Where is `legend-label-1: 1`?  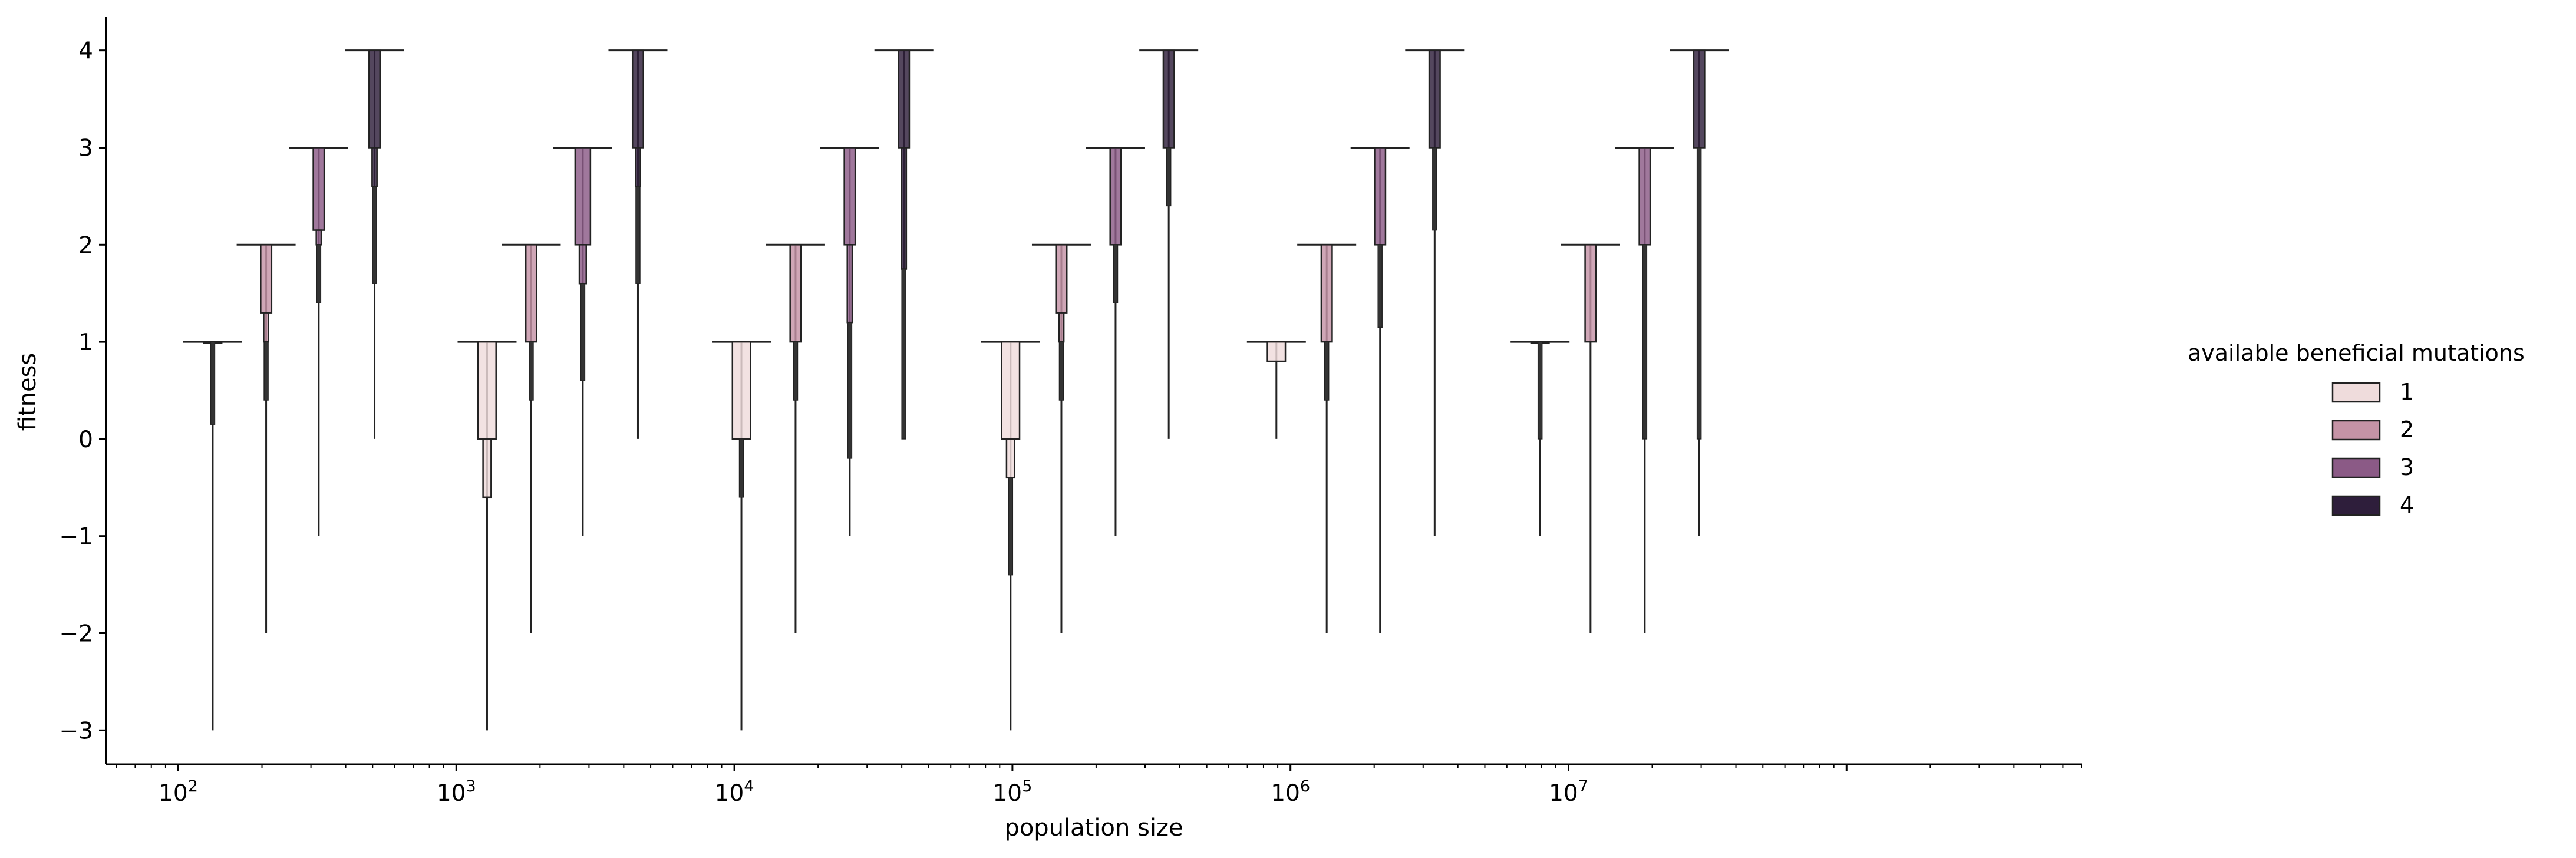 legend-label-1: 1 is located at coordinates (2407, 392).